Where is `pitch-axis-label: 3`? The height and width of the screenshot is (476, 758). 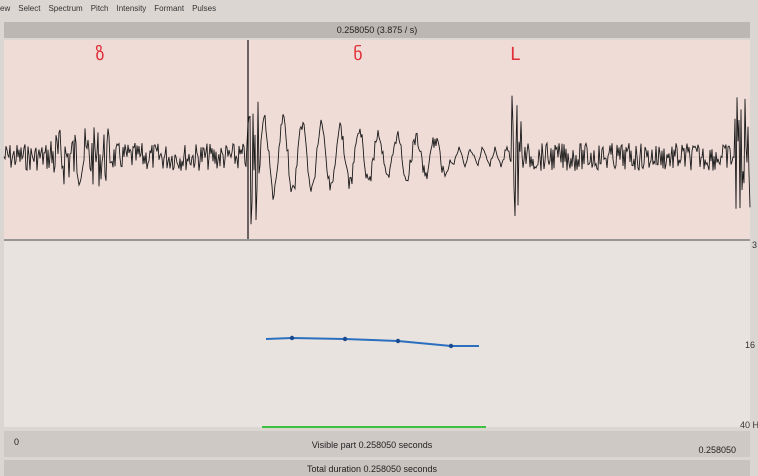
pitch-axis-label: 3 is located at coordinates (754, 245).